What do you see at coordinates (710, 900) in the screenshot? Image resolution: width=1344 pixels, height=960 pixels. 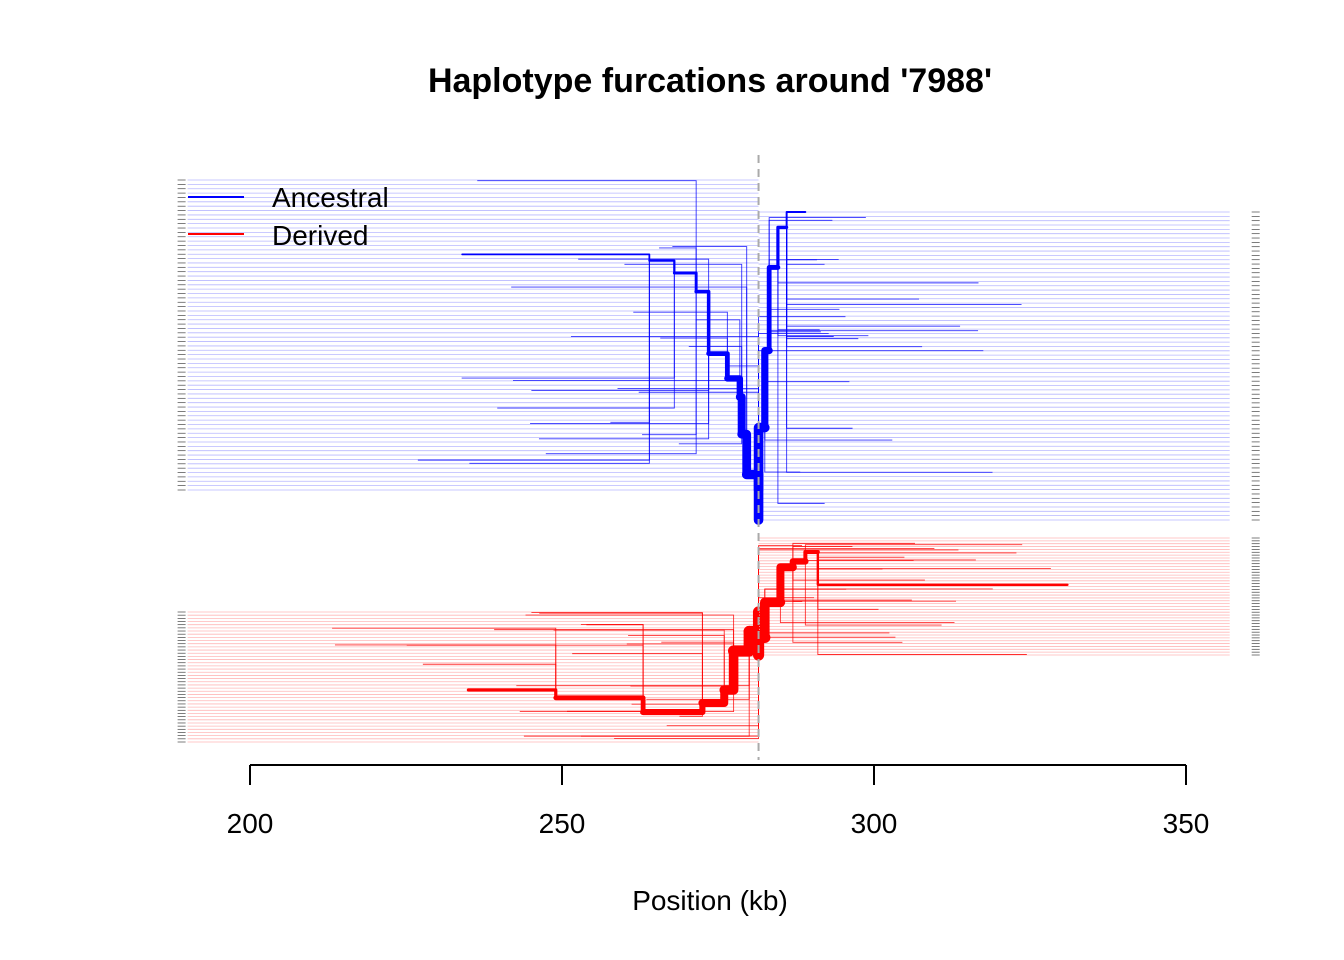 I see `x-axis-label: Position (kb)` at bounding box center [710, 900].